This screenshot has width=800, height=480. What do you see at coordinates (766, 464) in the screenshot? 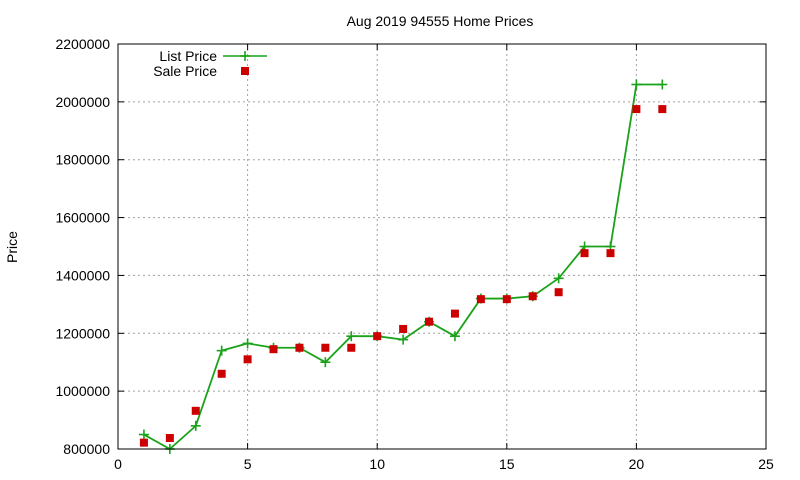
I see `x-tick-label: 25` at bounding box center [766, 464].